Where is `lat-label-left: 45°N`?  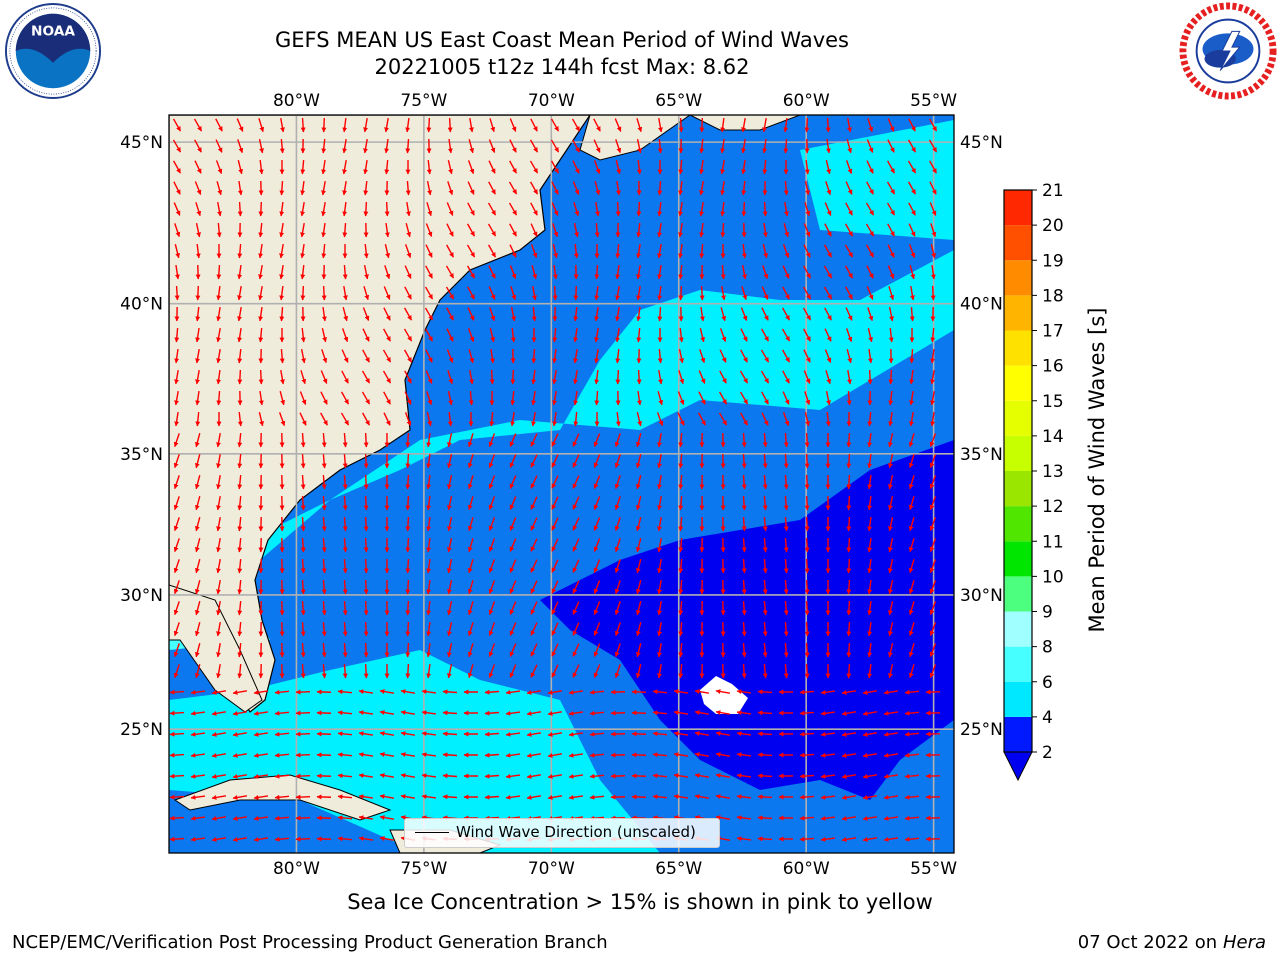
lat-label-left: 45°N is located at coordinates (141, 143).